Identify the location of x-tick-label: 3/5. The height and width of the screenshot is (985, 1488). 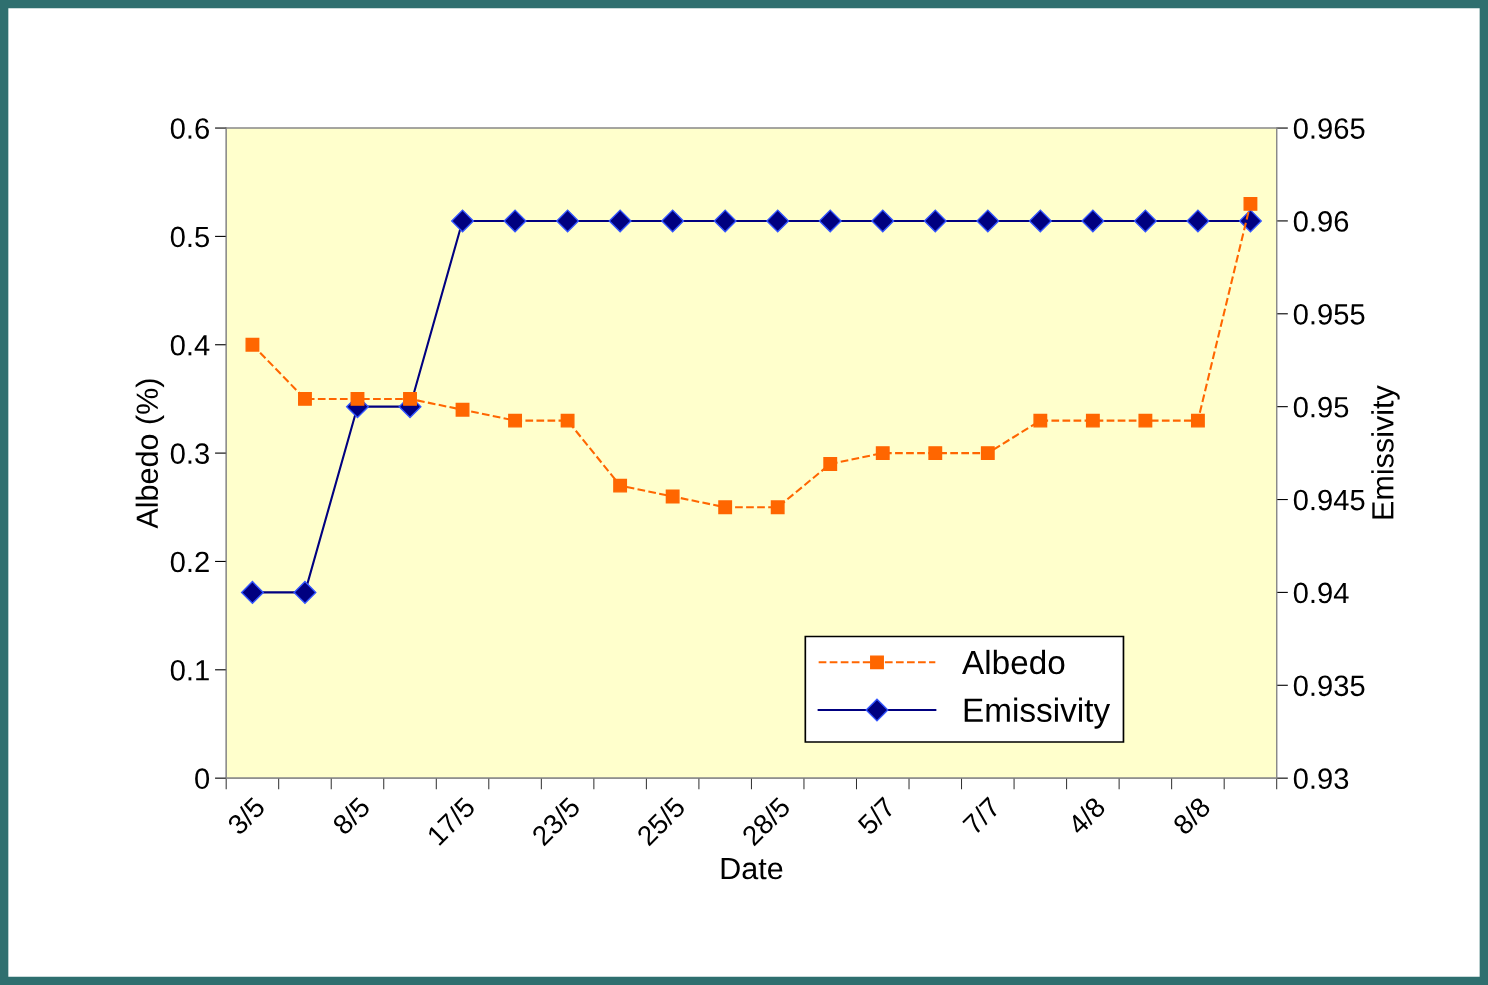
(246, 815).